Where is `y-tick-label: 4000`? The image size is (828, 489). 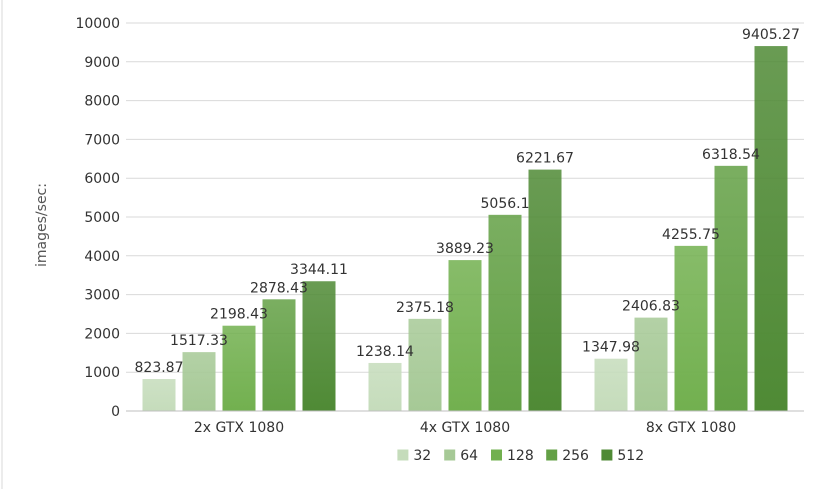
y-tick-label: 4000 is located at coordinates (102, 257).